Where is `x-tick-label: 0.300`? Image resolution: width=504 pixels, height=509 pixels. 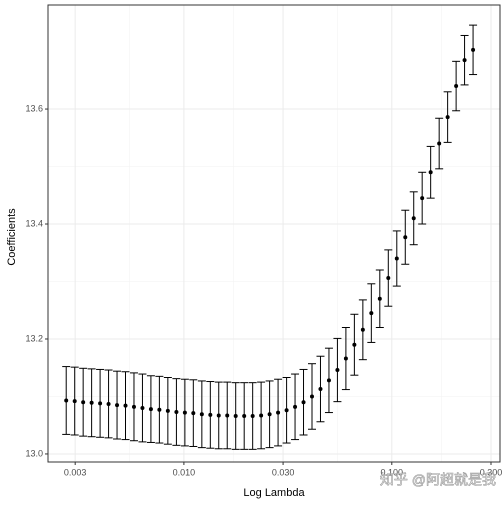 x-tick-label: 0.300 is located at coordinates (491, 472).